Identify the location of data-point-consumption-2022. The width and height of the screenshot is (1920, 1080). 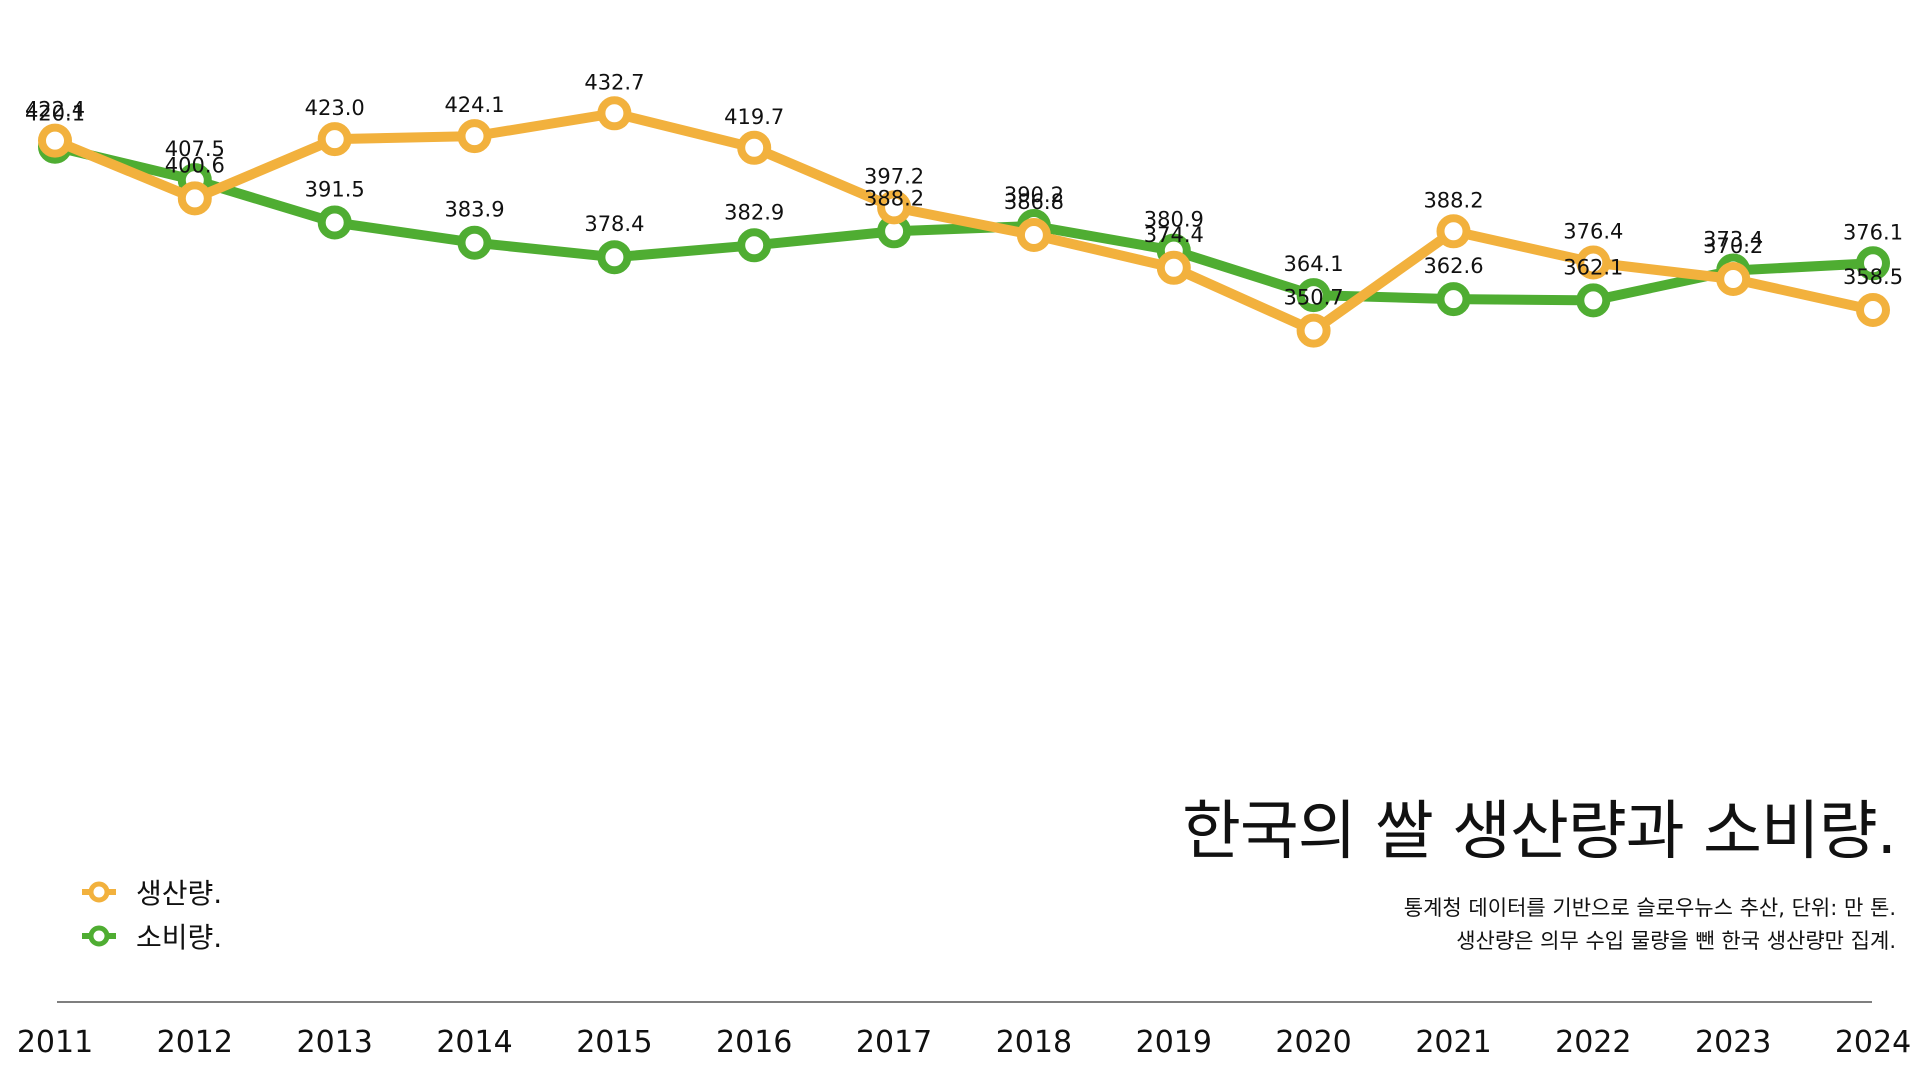
(1593, 300).